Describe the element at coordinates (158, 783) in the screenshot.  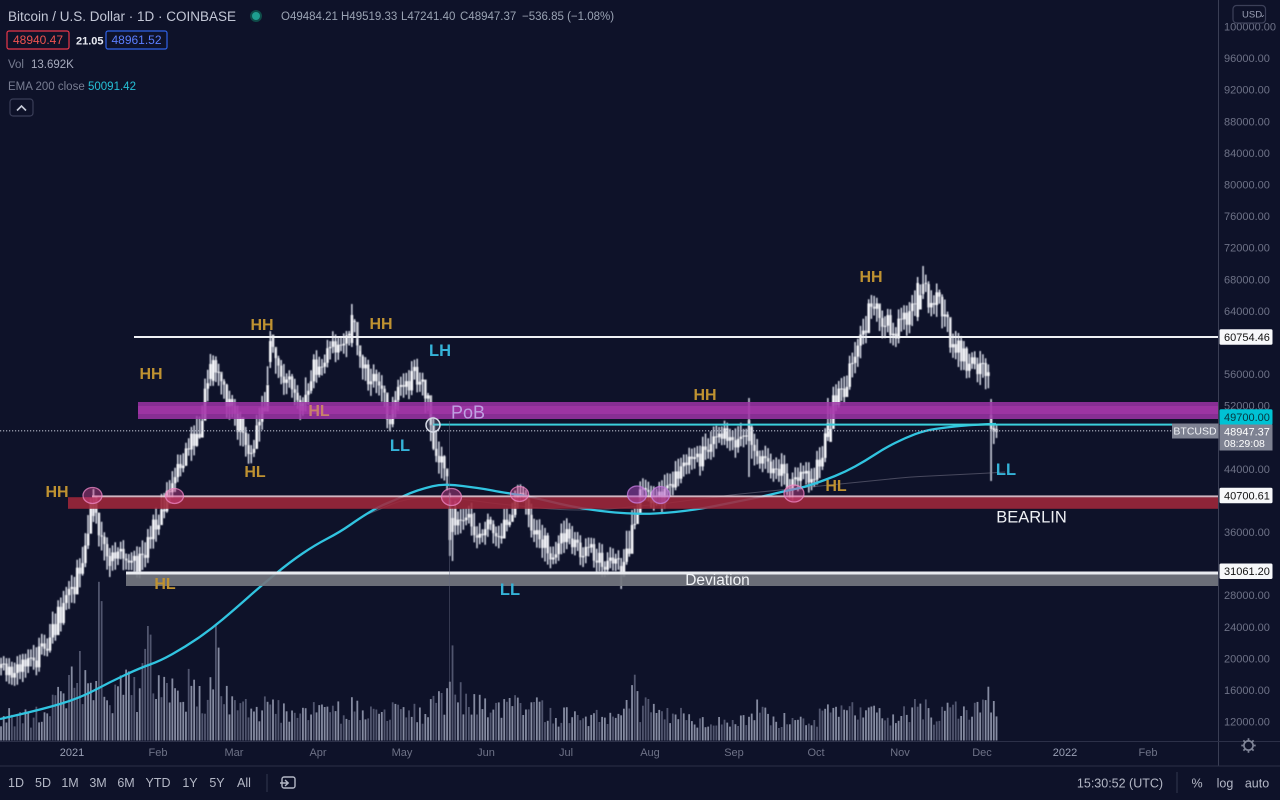
I see `svg-text: YTD` at that location.